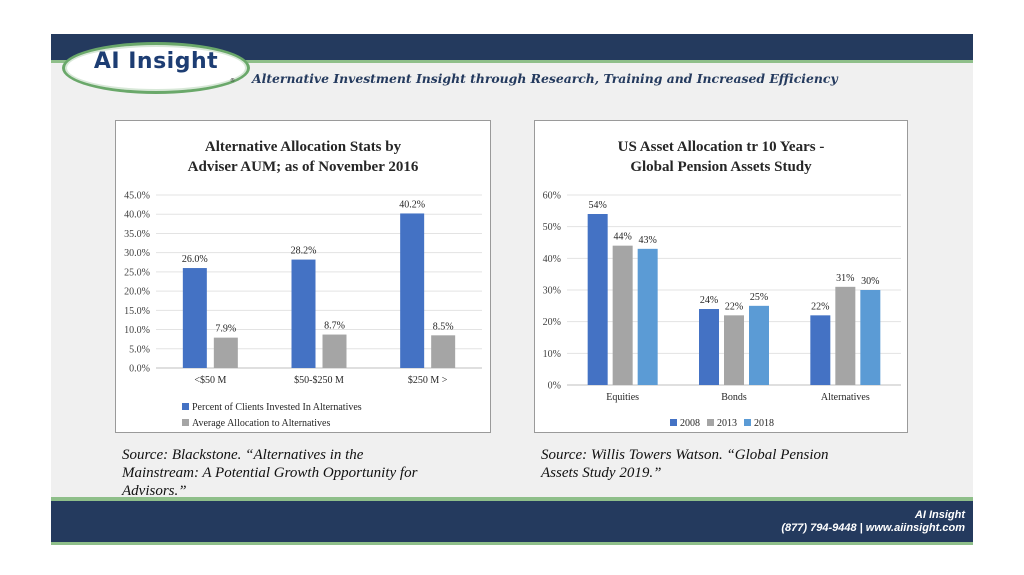  What do you see at coordinates (597, 205) in the screenshot?
I see `data-label: 54%` at bounding box center [597, 205].